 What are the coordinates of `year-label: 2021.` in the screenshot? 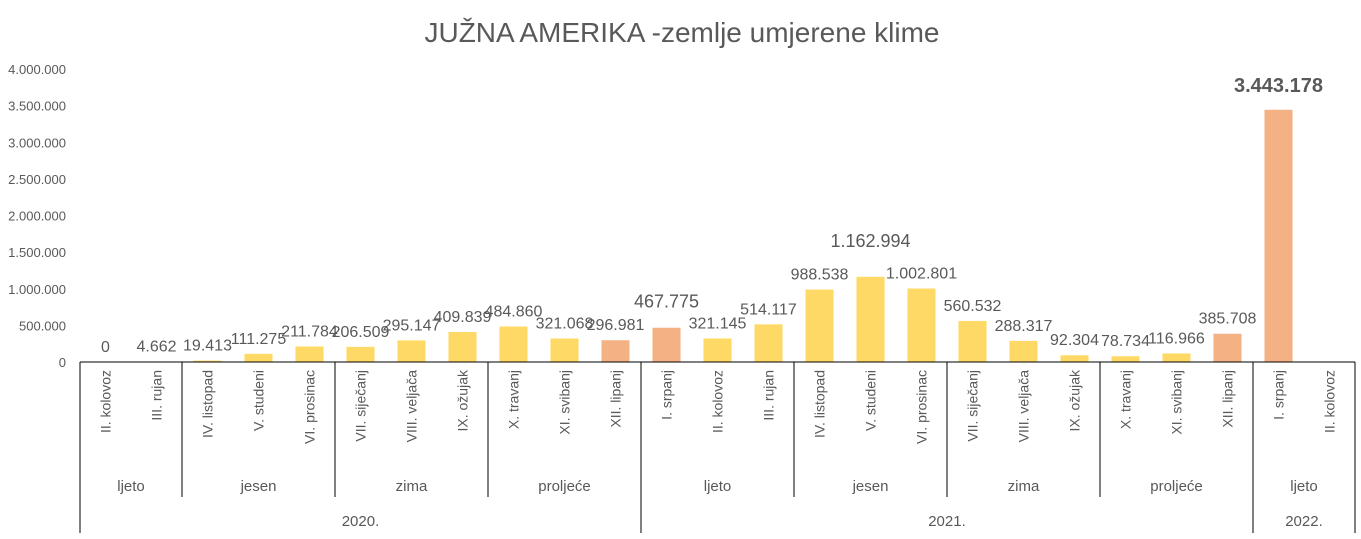 It's located at (947, 521).